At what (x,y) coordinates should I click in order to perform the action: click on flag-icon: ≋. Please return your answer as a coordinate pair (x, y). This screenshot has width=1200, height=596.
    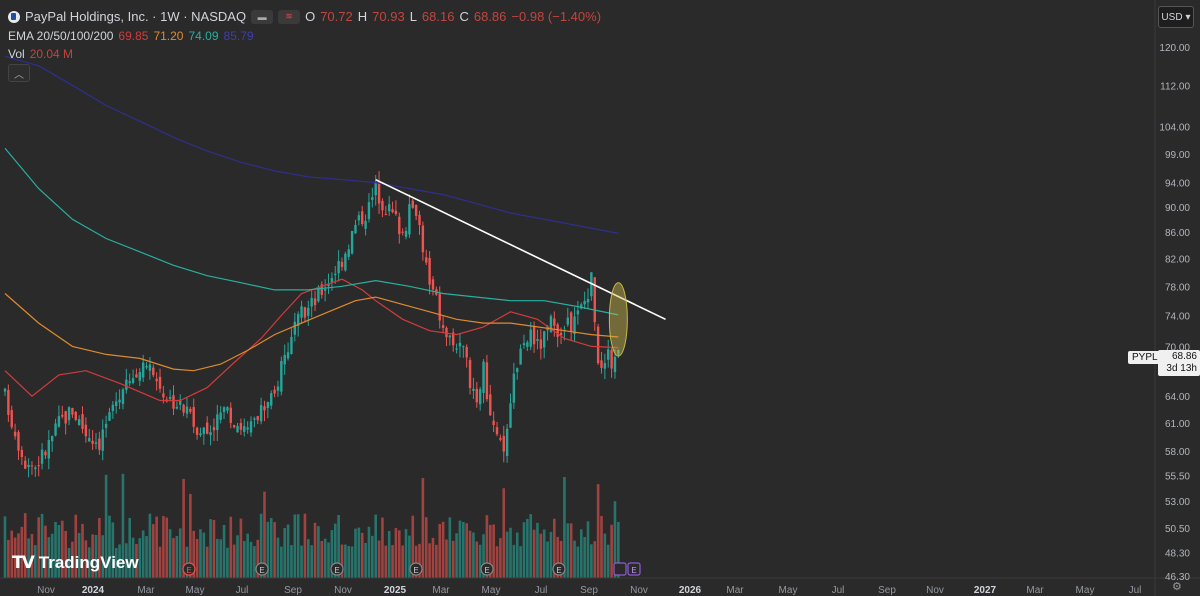
    Looking at the image, I should click on (289, 16).